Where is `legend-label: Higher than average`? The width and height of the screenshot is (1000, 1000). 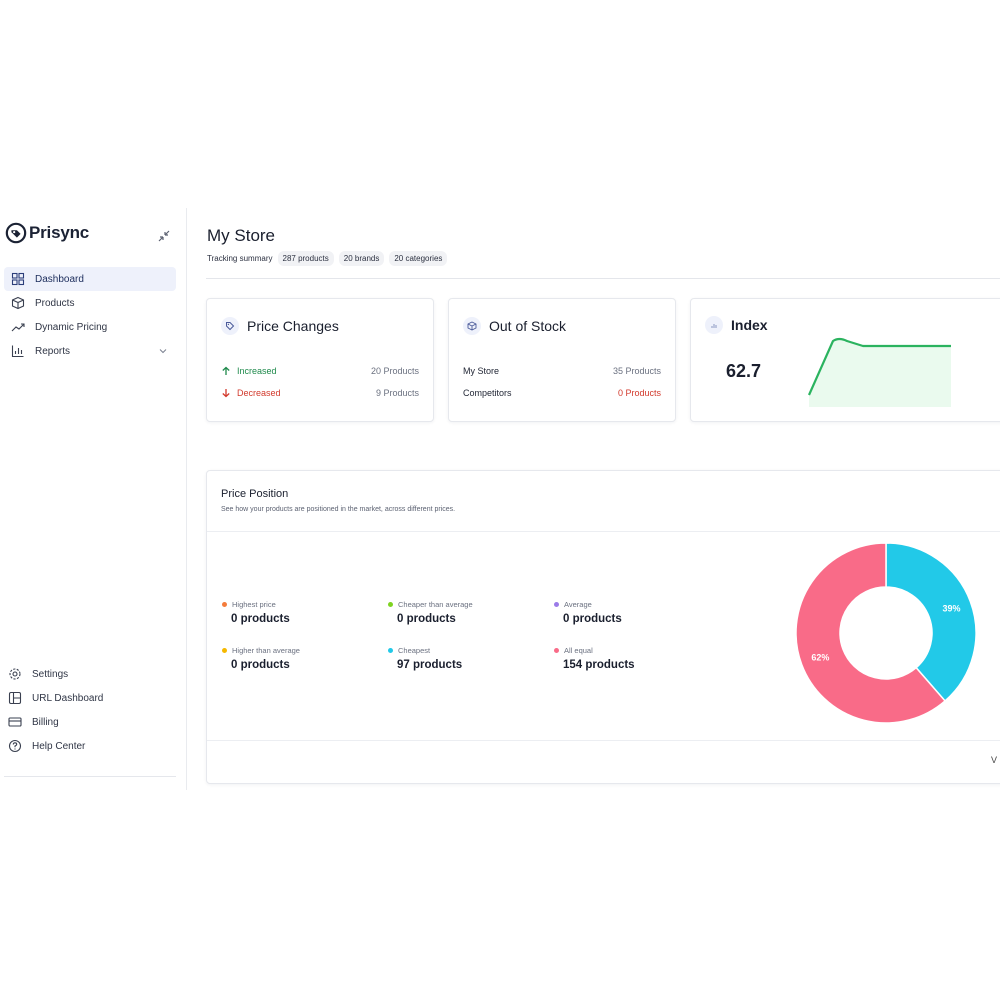 legend-label: Higher than average is located at coordinates (266, 650).